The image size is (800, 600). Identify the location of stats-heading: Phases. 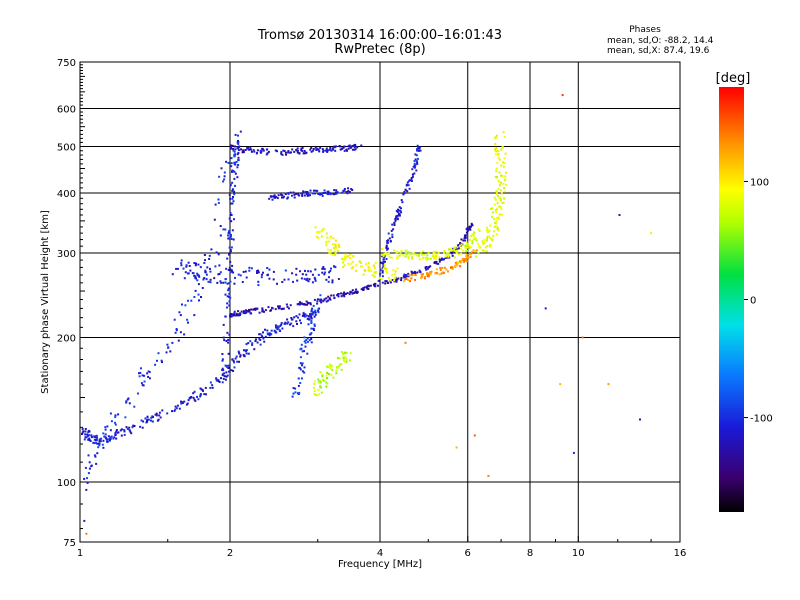
(645, 30).